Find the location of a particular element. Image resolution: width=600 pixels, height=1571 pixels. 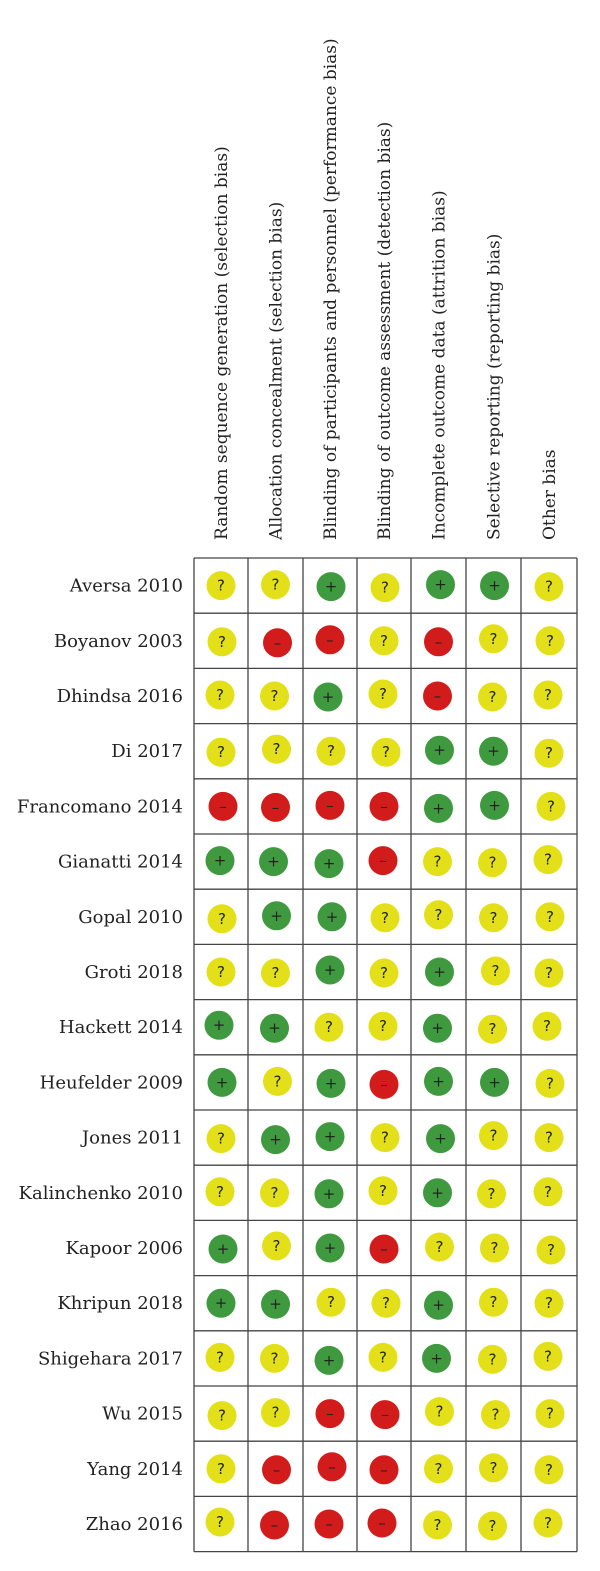

study-label: Dhindsa 2016 is located at coordinates (120, 696).